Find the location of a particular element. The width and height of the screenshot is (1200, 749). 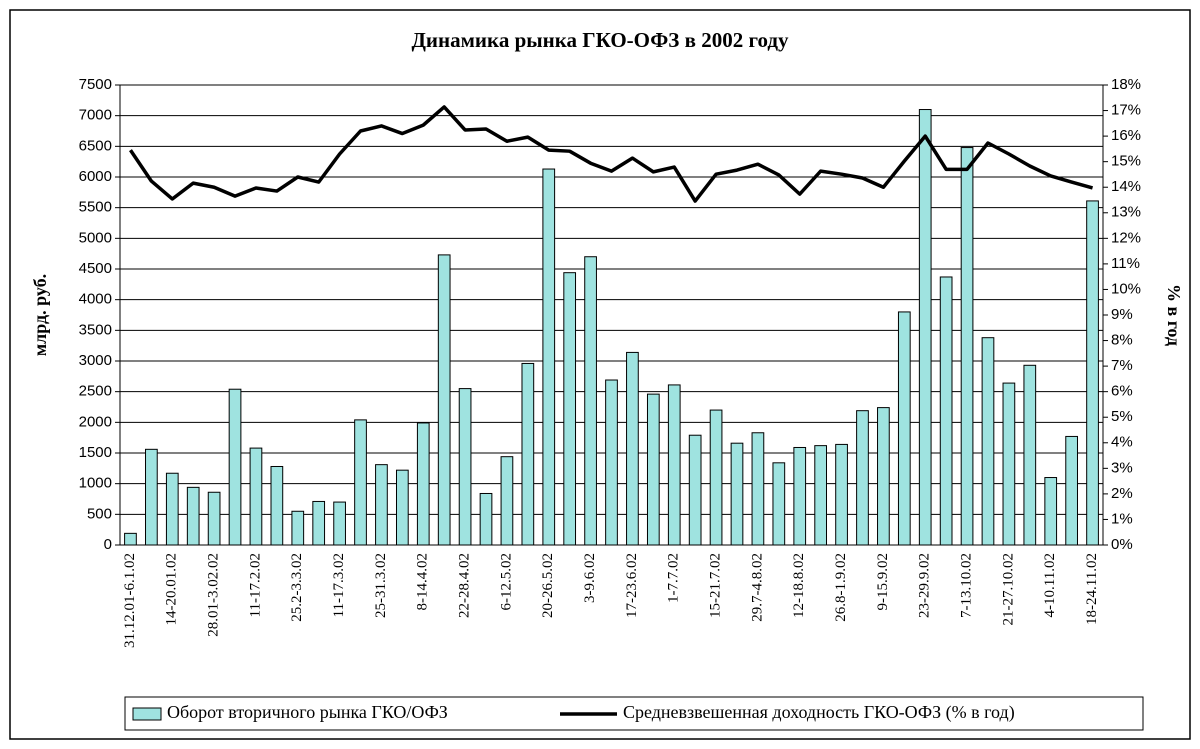

y2-tick-label: 4% is located at coordinates (1122, 442).